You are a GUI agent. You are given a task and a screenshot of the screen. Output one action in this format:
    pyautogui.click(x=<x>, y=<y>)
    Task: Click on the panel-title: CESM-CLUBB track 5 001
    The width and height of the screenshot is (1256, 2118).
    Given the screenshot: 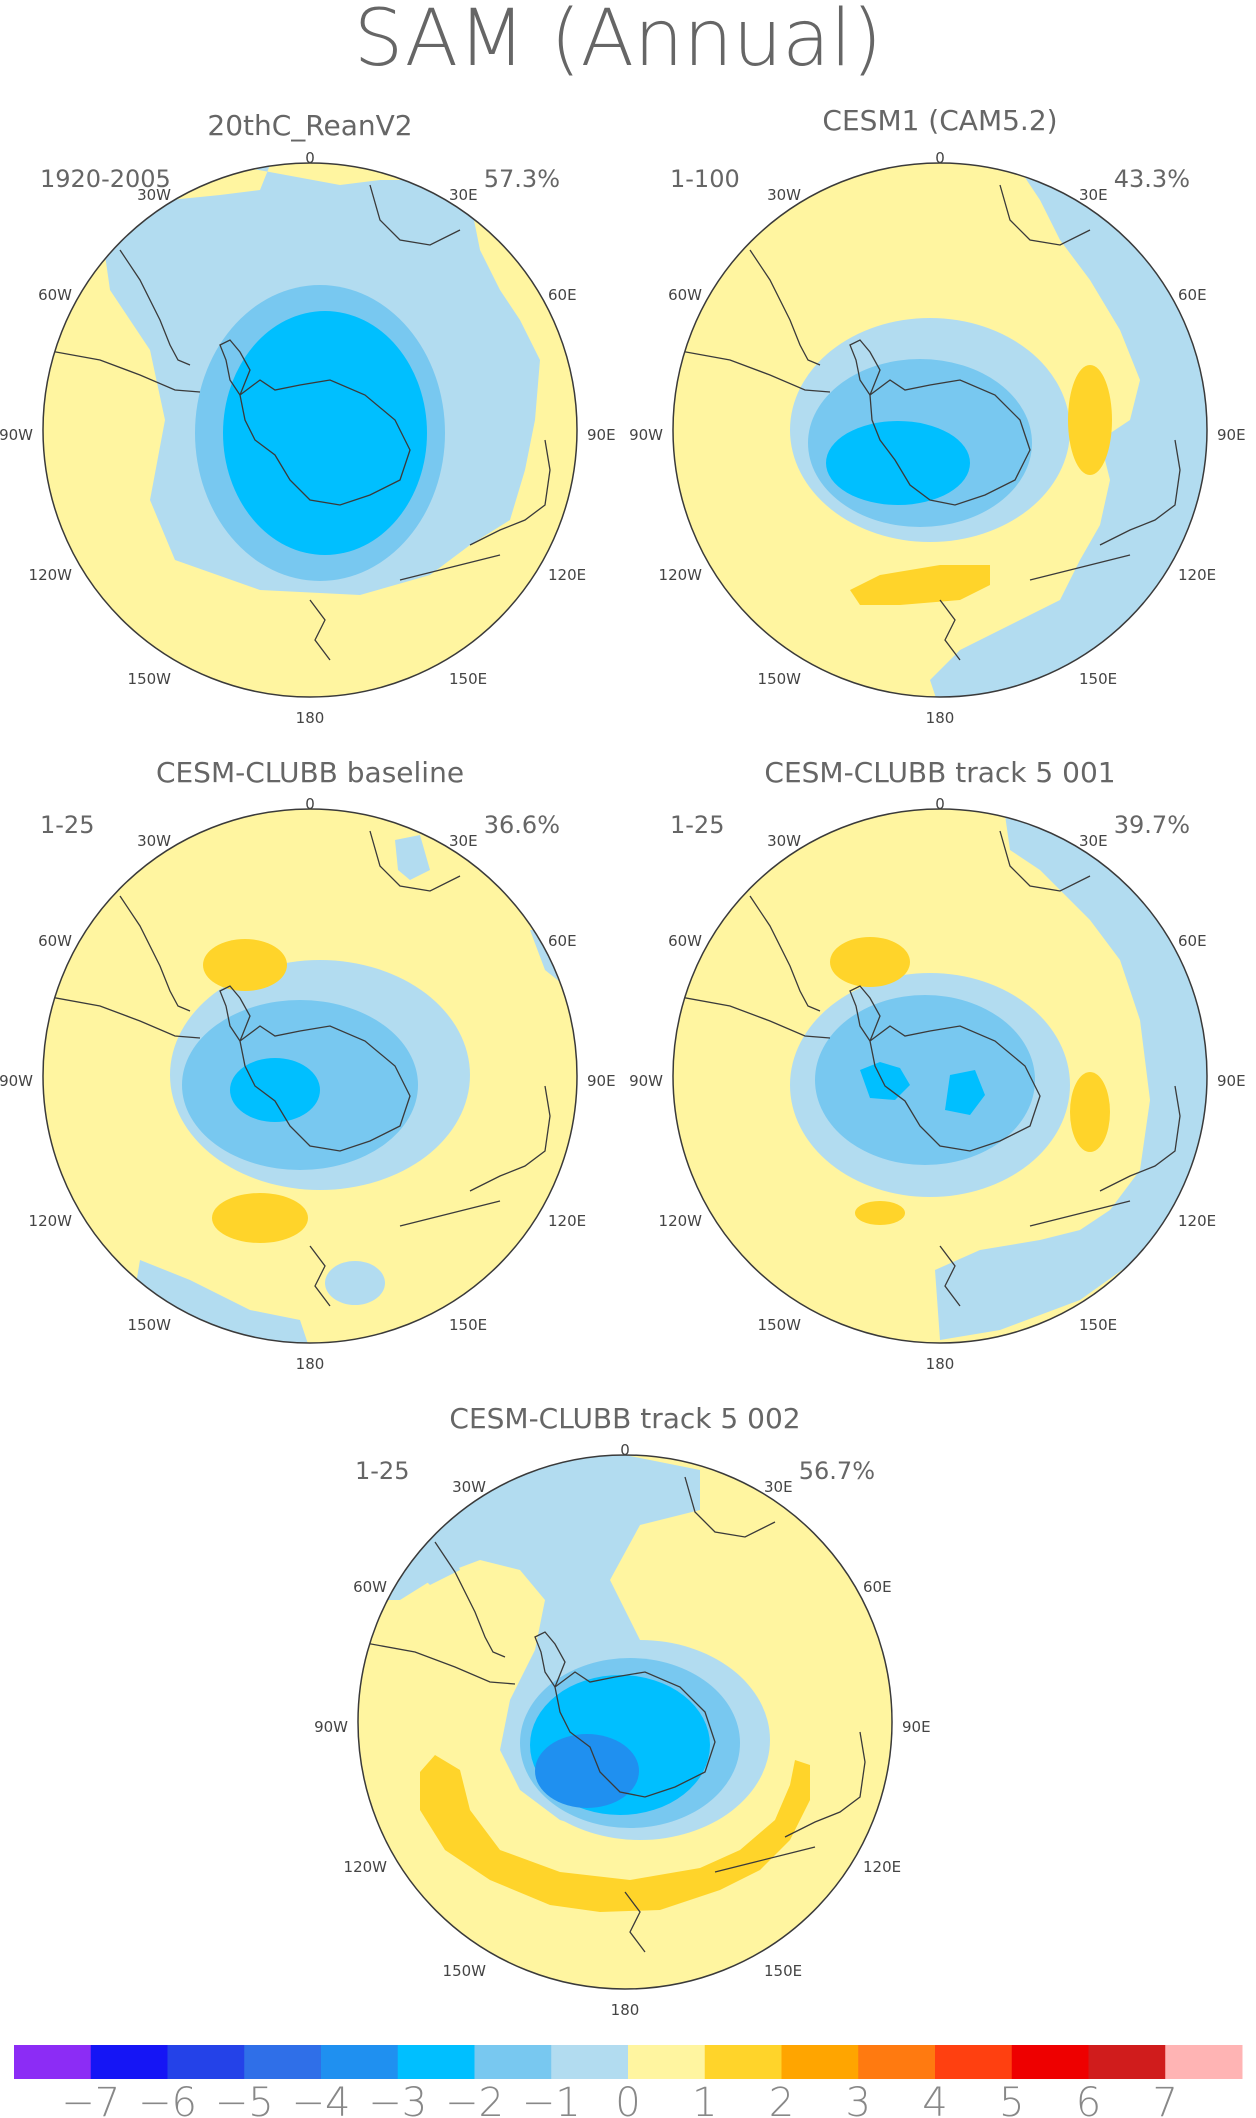 What is the action you would take?
    pyautogui.click(x=939, y=772)
    